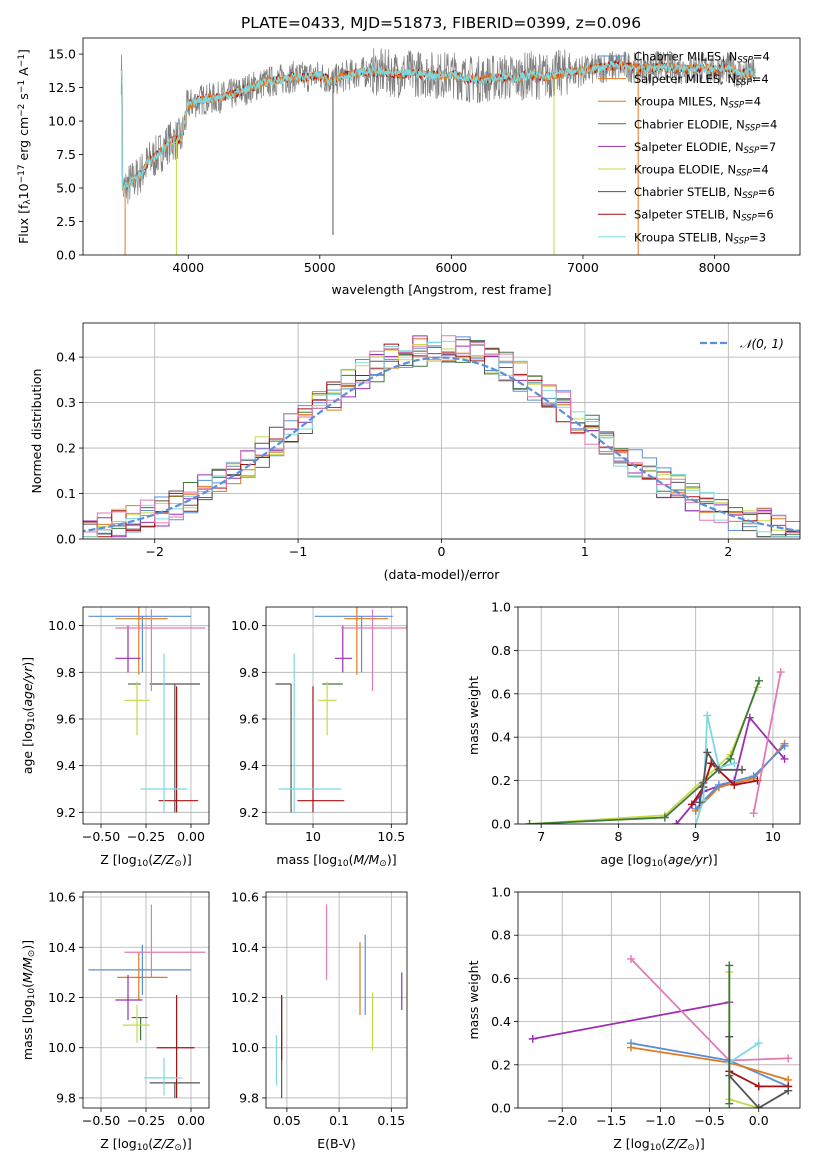  Describe the element at coordinates (704, 216) in the screenshot. I see `legend-entry: Salpeter STELIB, NSSP=6` at that location.